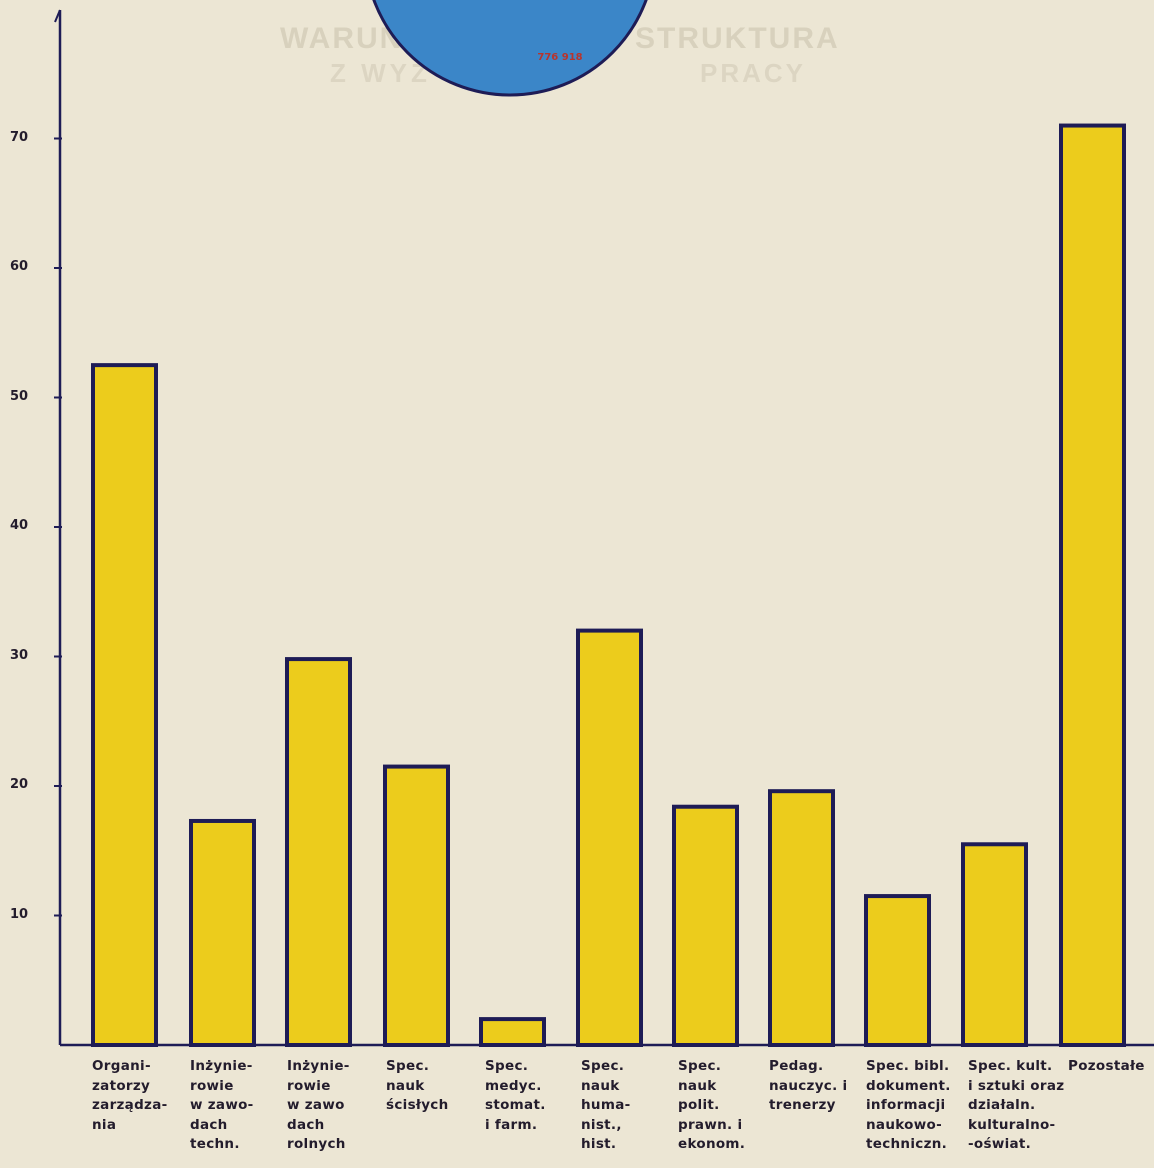  Describe the element at coordinates (606, 1105) in the screenshot. I see `x-category-label: Spec. nauk huma- nist., hist.` at that location.